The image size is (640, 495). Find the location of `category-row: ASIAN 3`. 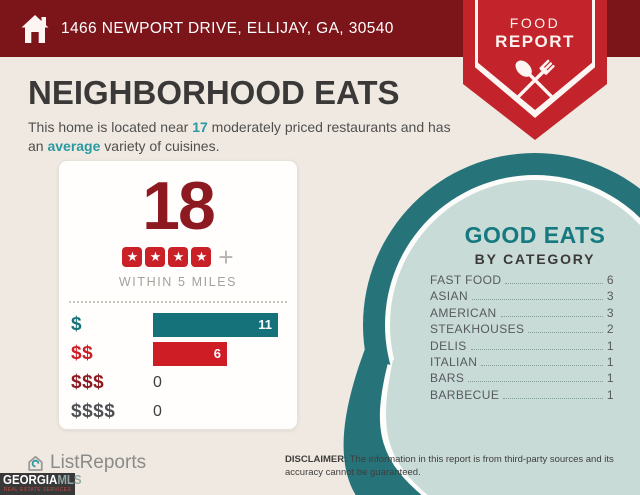

category-row: ASIAN 3 is located at coordinates (522, 297).